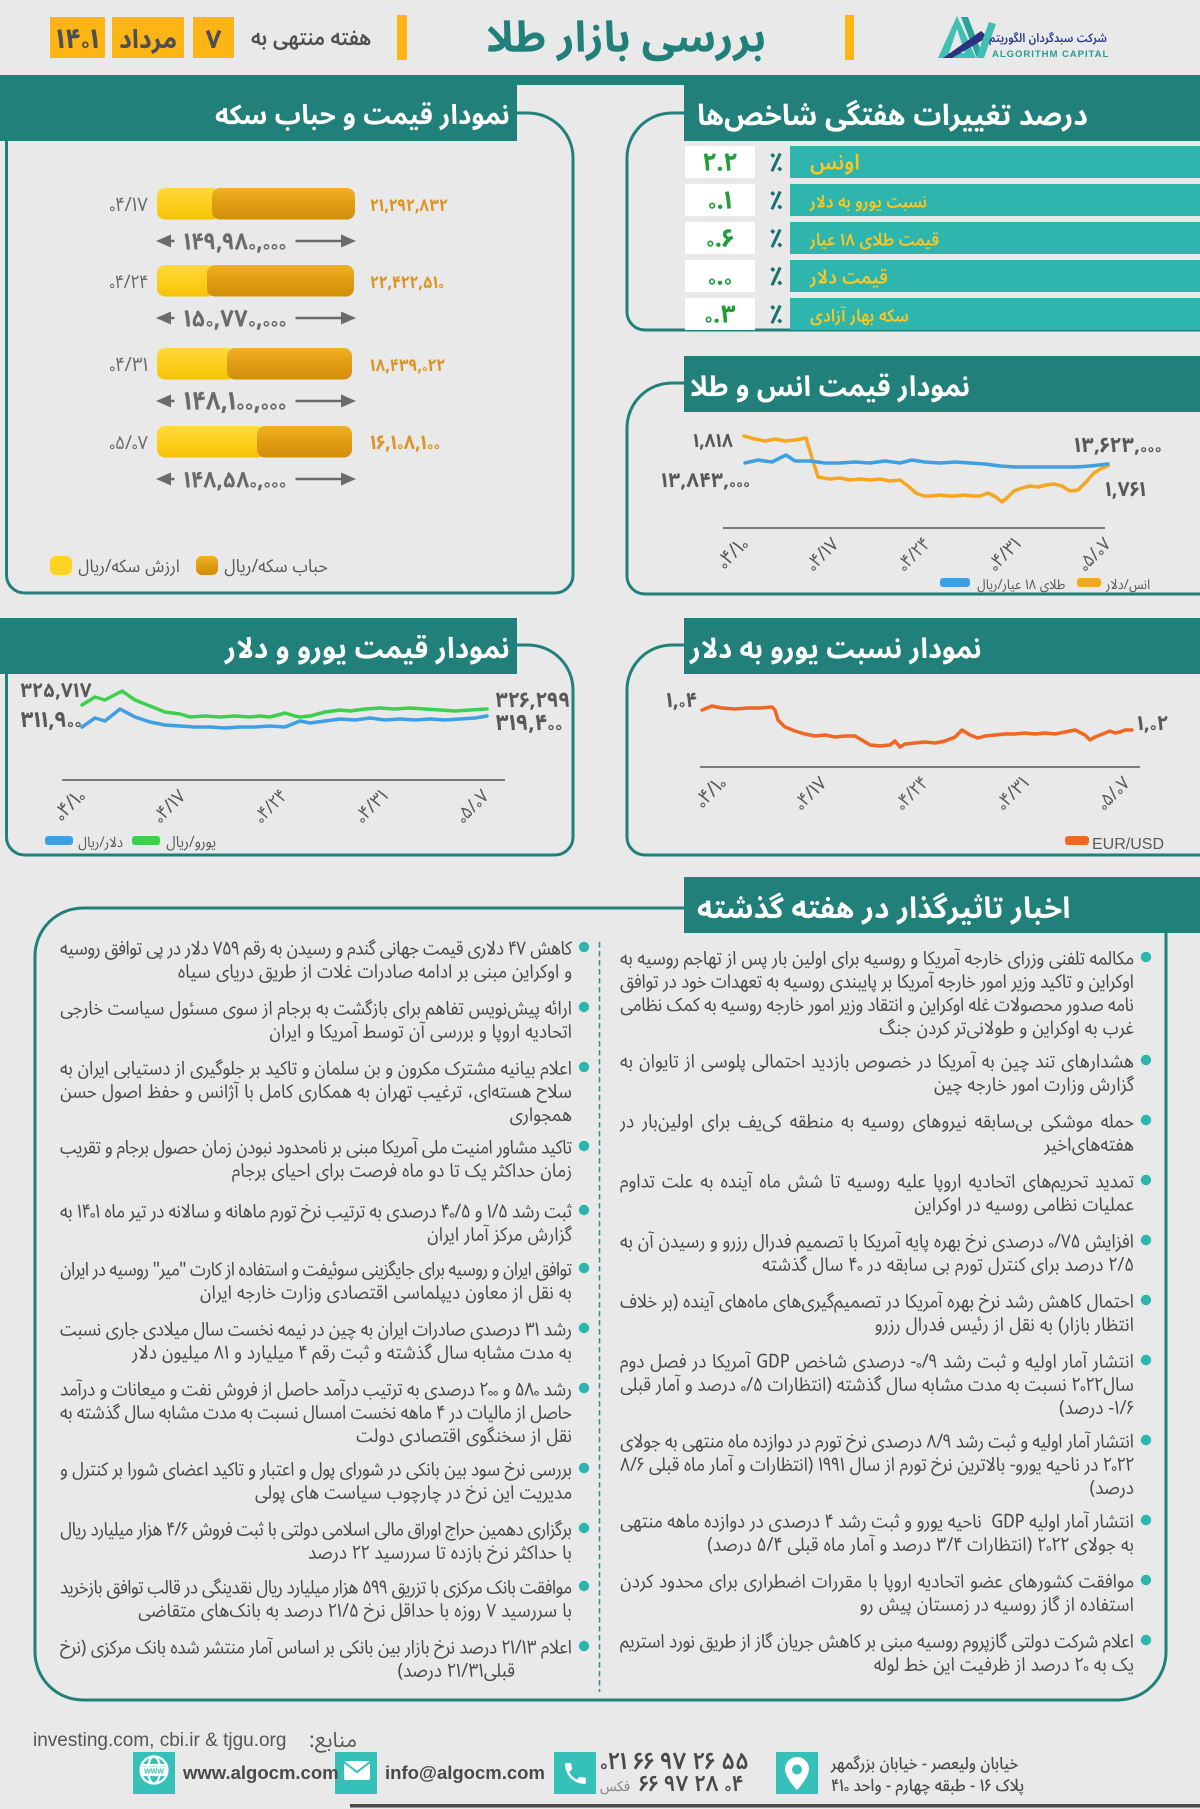 The width and height of the screenshot is (1200, 1809). What do you see at coordinates (154, 1772) in the screenshot?
I see `svg-text: WWW` at bounding box center [154, 1772].